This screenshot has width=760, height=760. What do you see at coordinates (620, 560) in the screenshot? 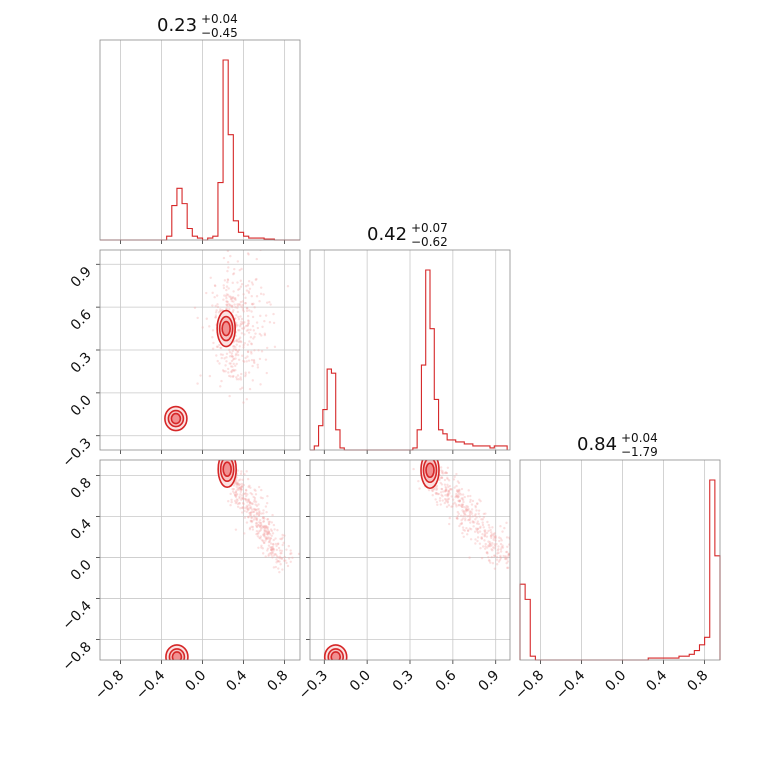
I see `panel-frame` at bounding box center [620, 560].